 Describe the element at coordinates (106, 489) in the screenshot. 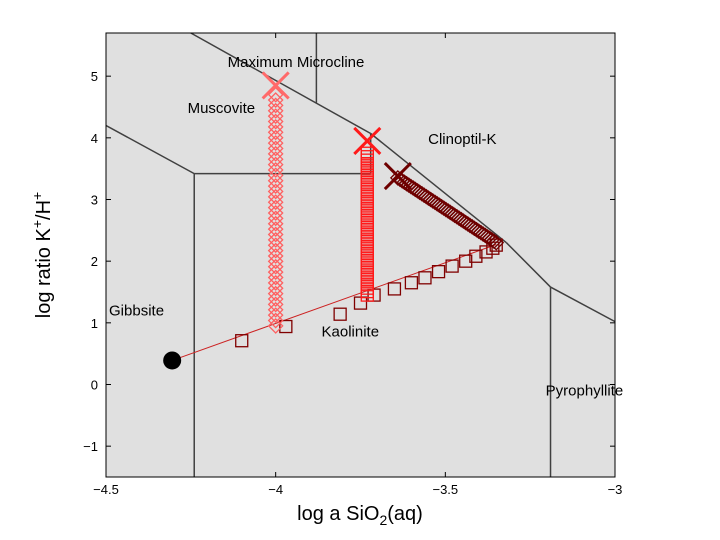

I see `x-tick-label-0: −4.5` at that location.